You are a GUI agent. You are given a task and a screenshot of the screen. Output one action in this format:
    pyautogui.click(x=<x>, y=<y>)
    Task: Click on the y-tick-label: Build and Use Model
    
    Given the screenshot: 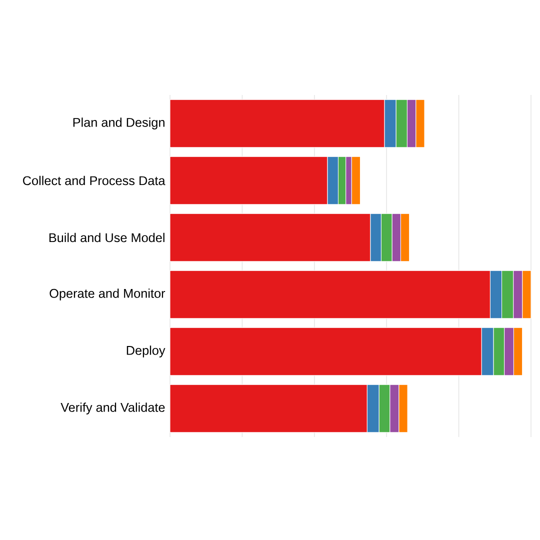 What is the action you would take?
    pyautogui.click(x=106, y=237)
    